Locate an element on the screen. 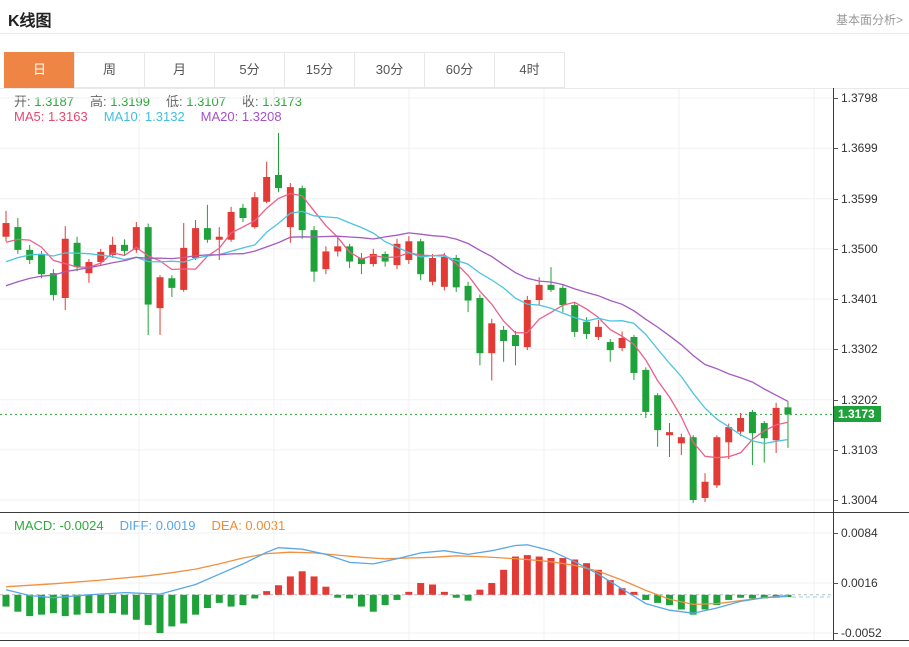 The height and width of the screenshot is (647, 909). axis-label: 0.0016 is located at coordinates (859, 583).